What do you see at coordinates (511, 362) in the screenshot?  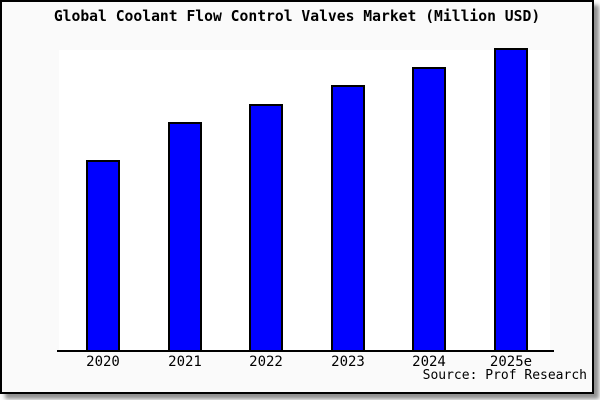 I see `x-tick-label-2025e: 2025e` at bounding box center [511, 362].